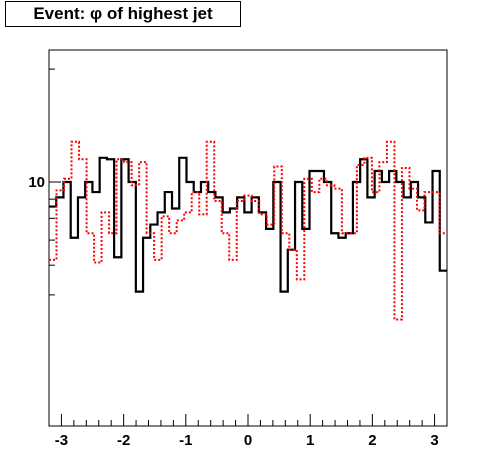 This screenshot has width=496, height=472. What do you see at coordinates (61, 440) in the screenshot?
I see `x-tick-label: -3` at bounding box center [61, 440].